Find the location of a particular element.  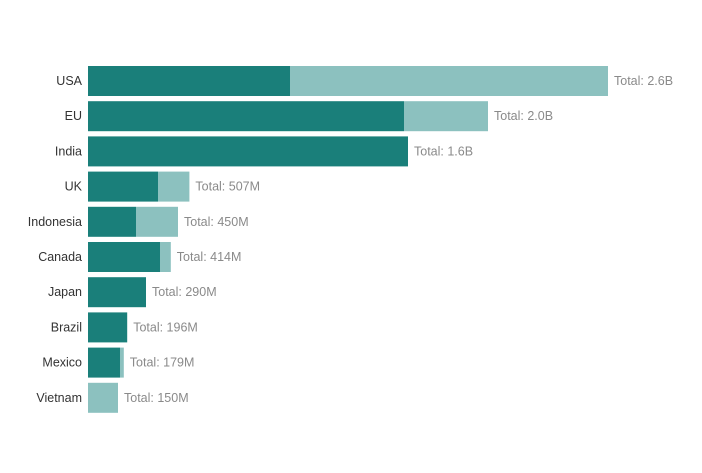

category-label-eu: EU is located at coordinates (73, 116).